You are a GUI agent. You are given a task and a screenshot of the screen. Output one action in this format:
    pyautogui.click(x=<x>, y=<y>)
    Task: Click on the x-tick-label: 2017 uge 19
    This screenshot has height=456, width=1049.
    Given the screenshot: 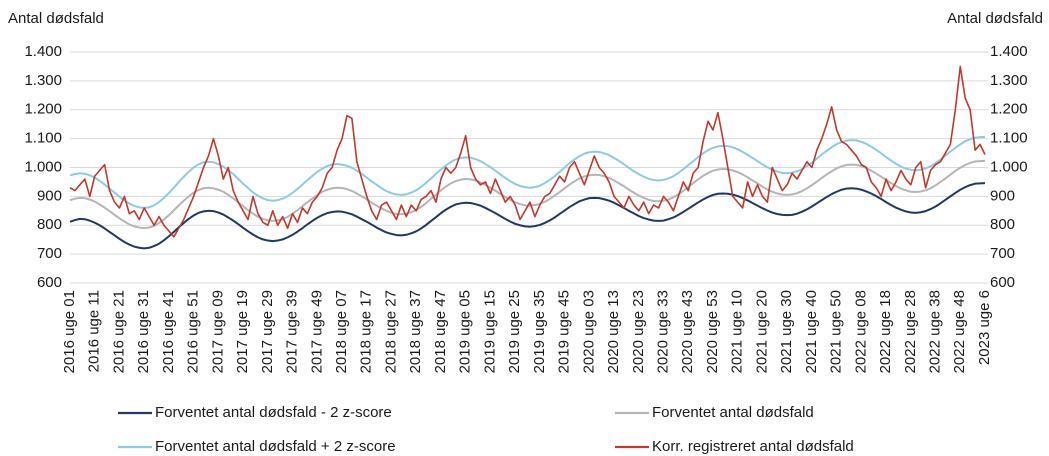 What is the action you would take?
    pyautogui.click(x=242, y=331)
    